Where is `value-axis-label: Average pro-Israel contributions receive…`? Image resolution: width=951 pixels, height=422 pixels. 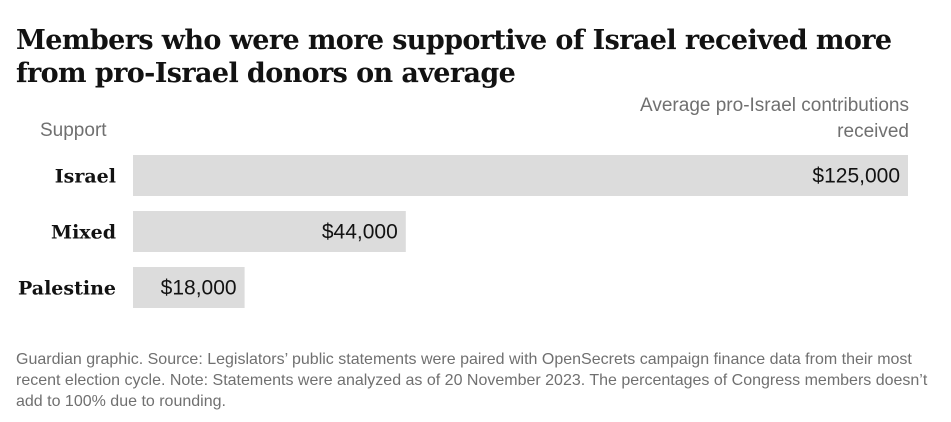 value-axis-label: Average pro-Israel contributions receive… is located at coordinates (774, 118).